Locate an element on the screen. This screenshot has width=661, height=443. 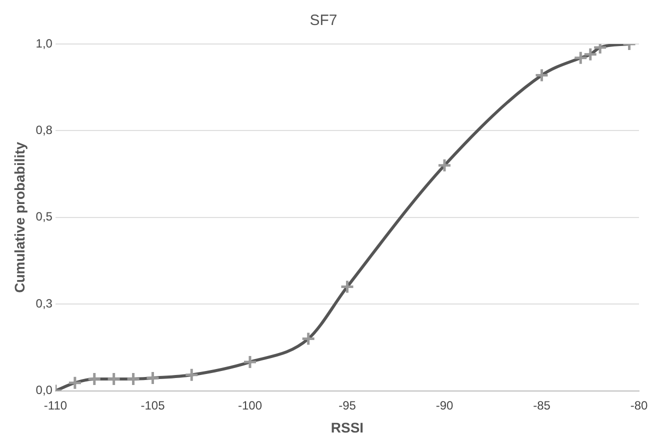
x-tick-label: -80 is located at coordinates (639, 405).